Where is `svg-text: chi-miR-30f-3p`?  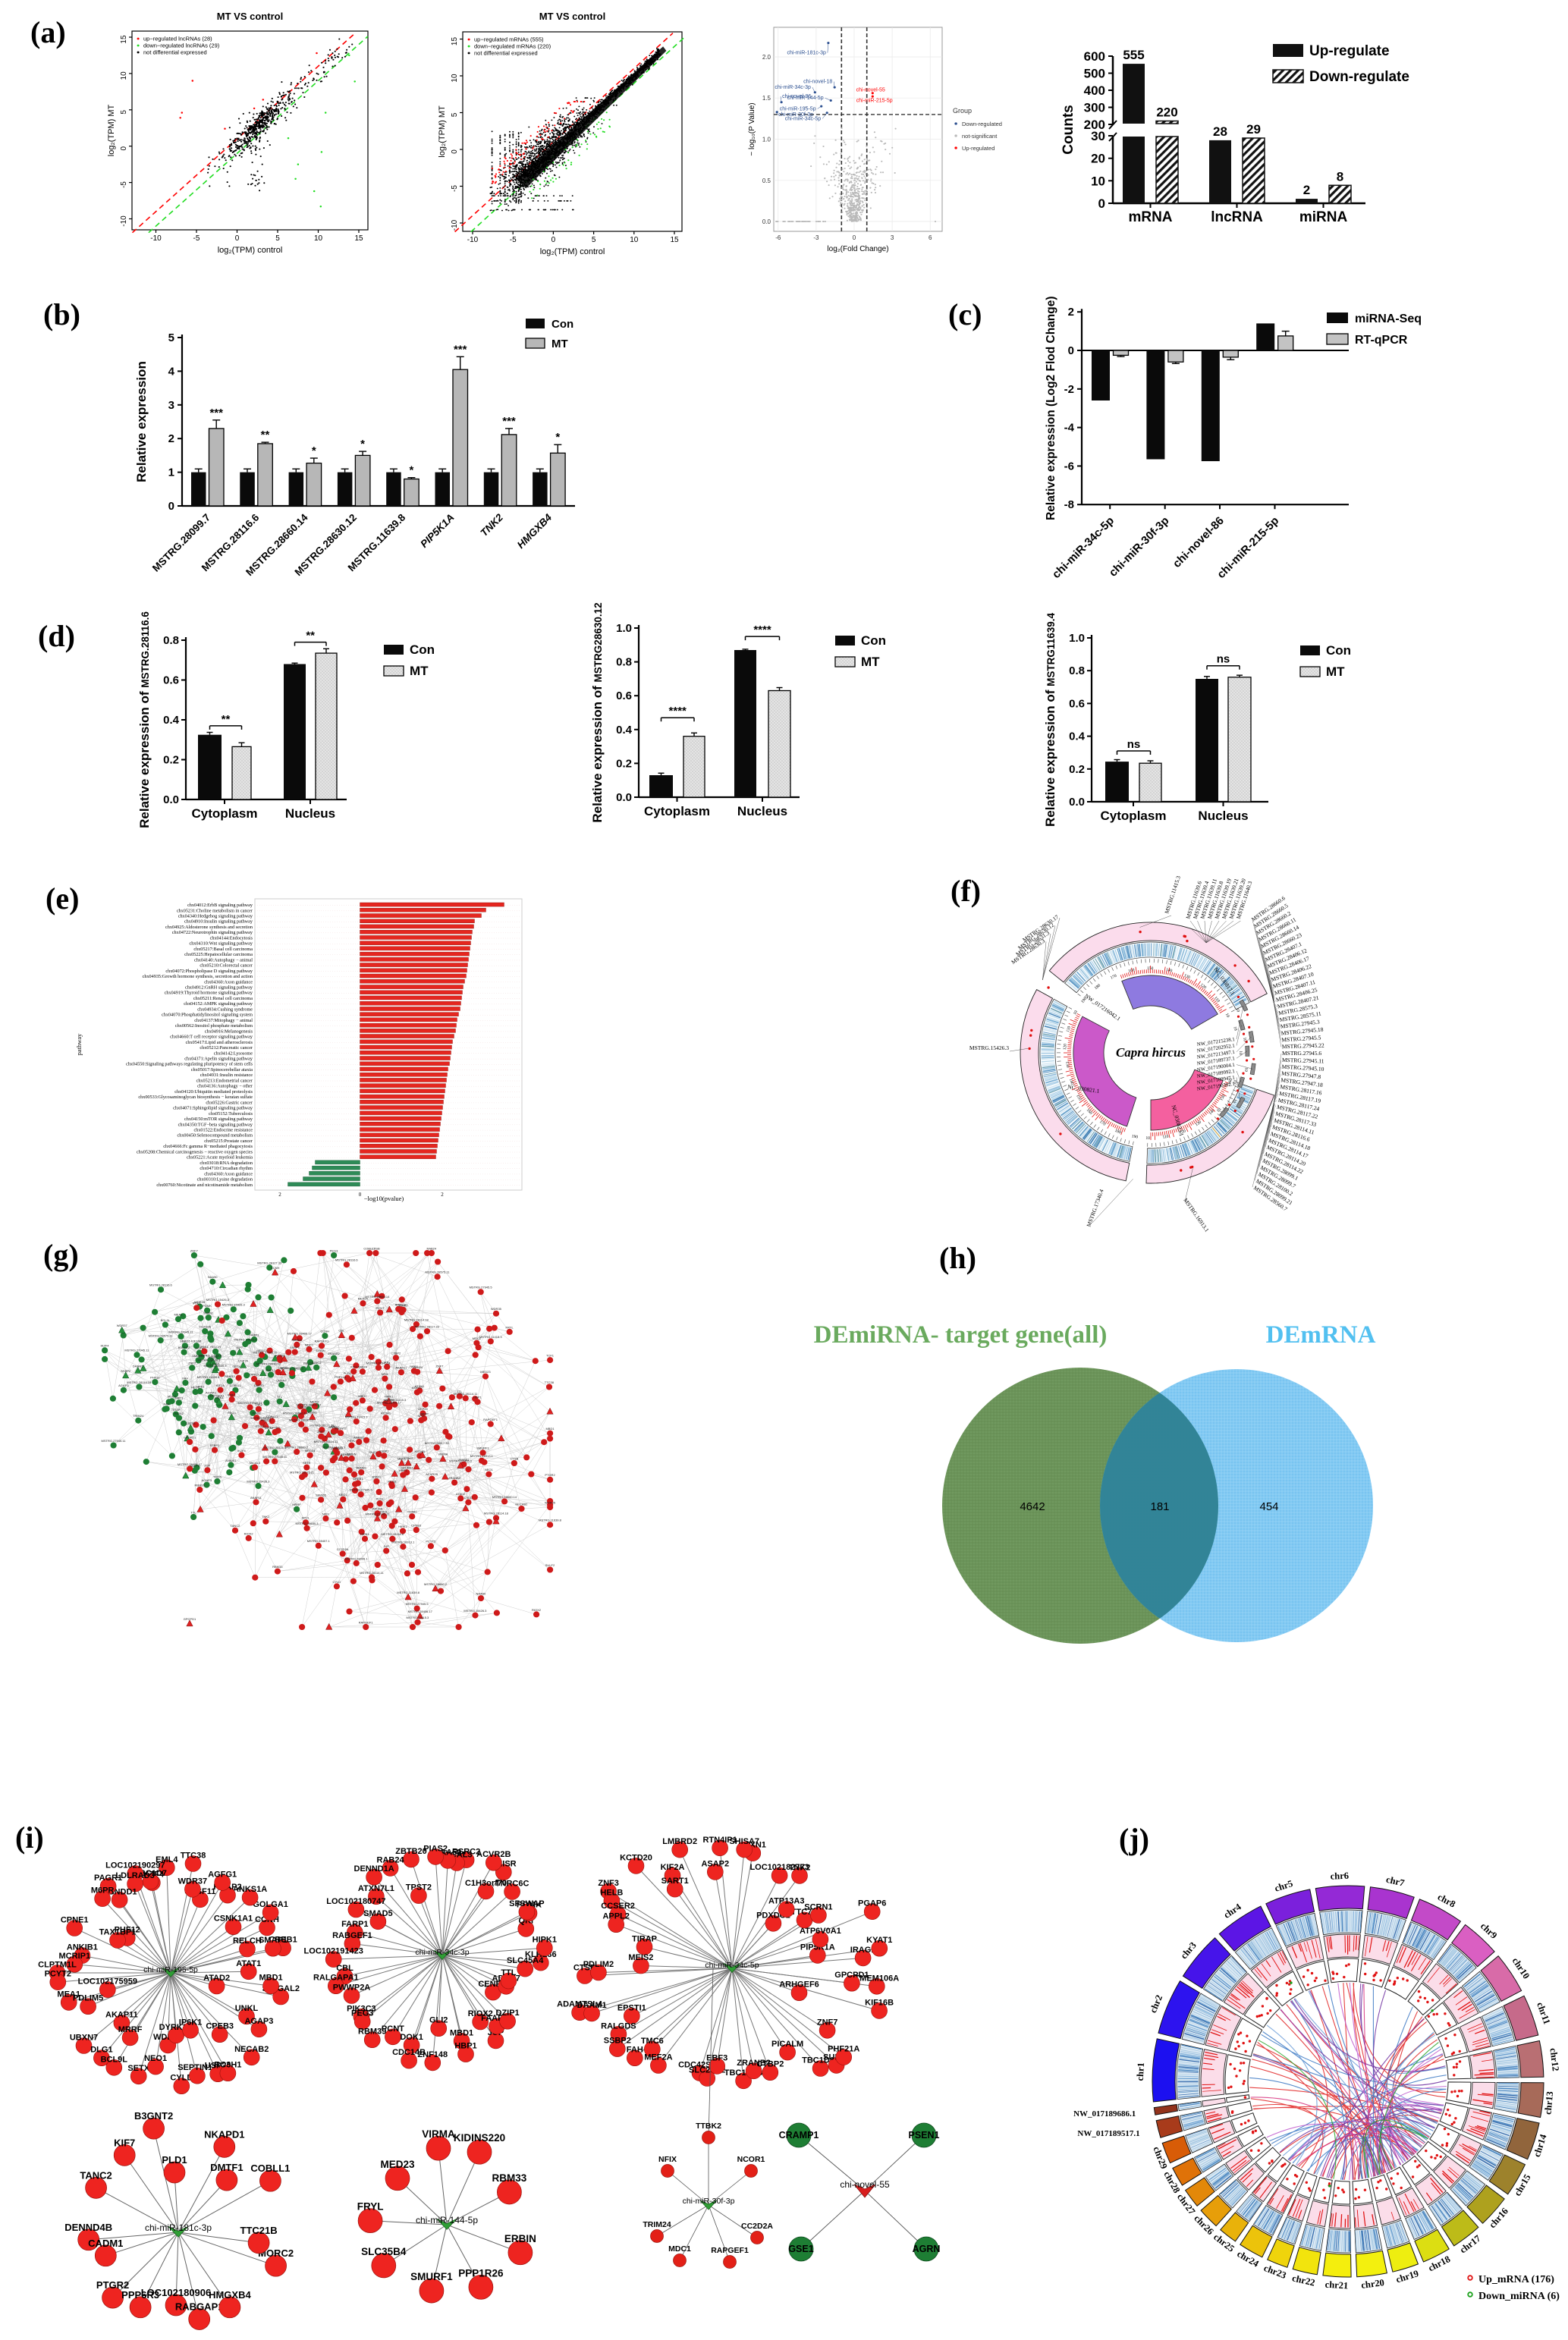
svg-text: chi-miR-30f-3p is located at coordinates (1139, 547).